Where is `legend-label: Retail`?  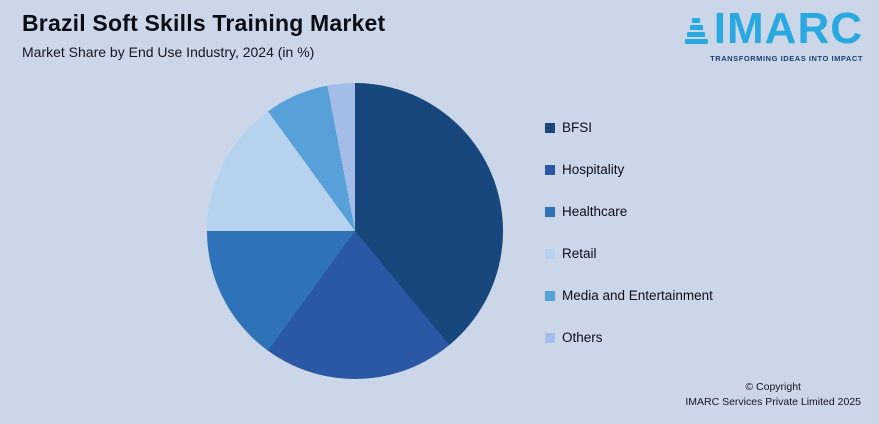 legend-label: Retail is located at coordinates (579, 253).